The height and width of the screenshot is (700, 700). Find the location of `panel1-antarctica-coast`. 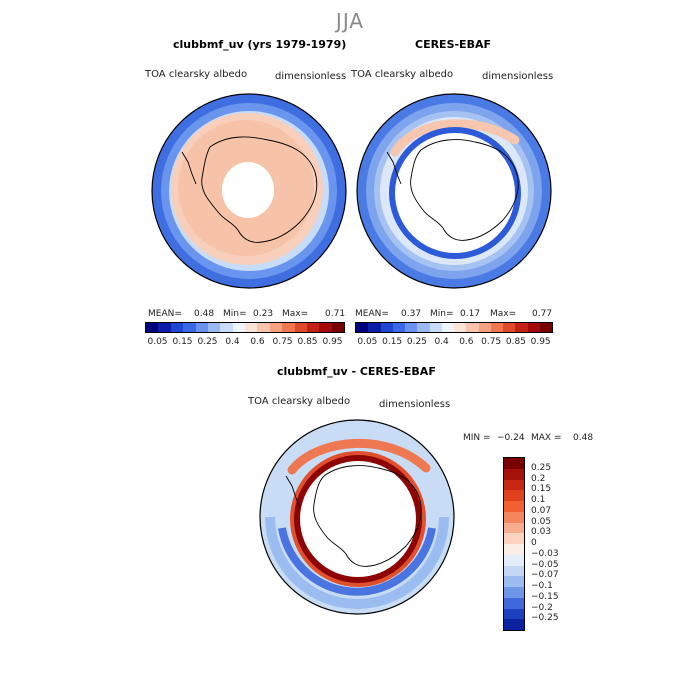

panel1-antarctica-coast is located at coordinates (259, 189).